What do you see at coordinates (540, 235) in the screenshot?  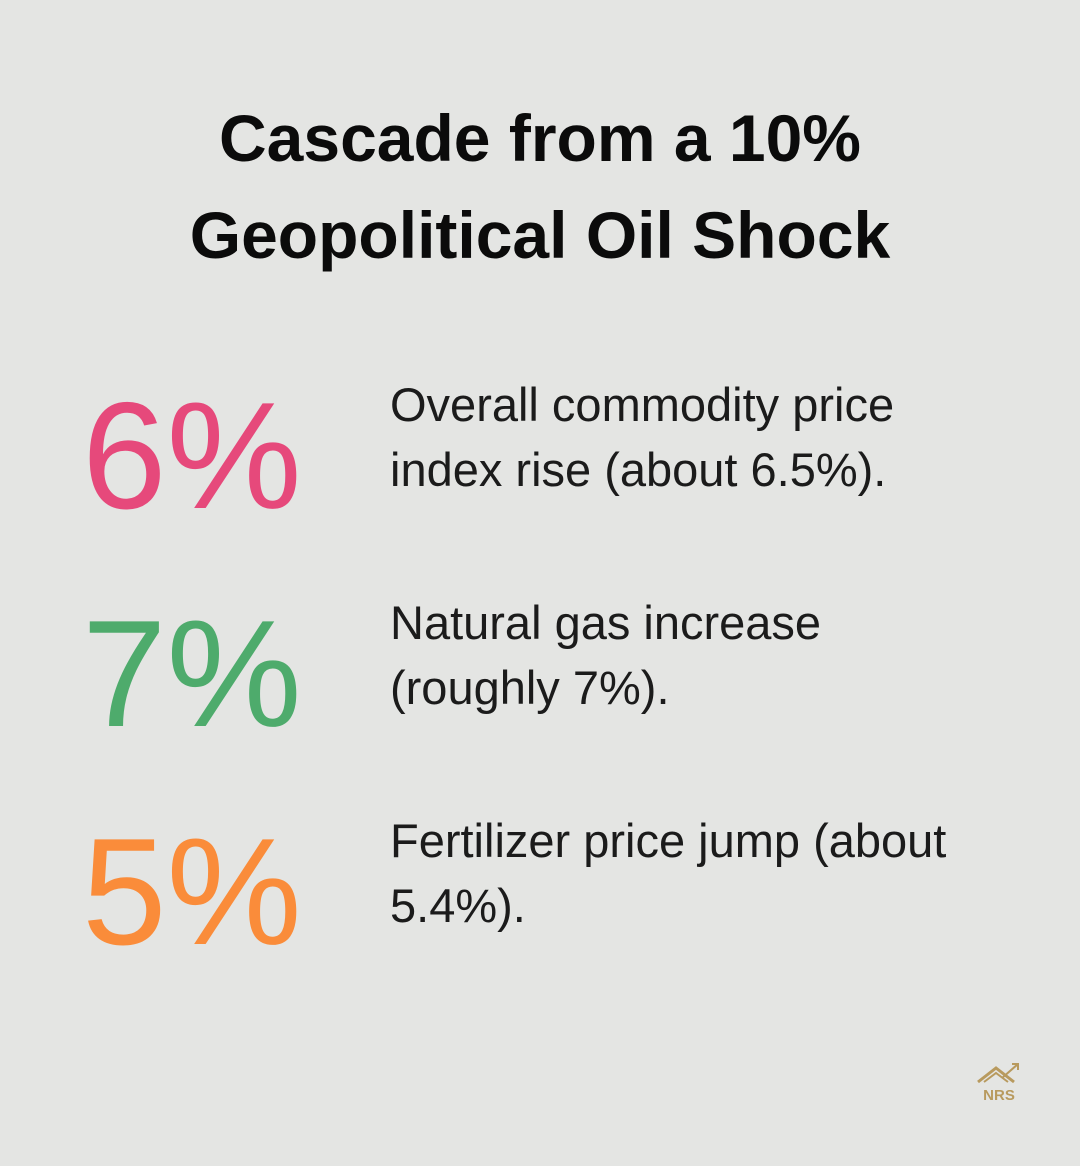 I see `title-line: Geopolitical Oil Shock` at bounding box center [540, 235].